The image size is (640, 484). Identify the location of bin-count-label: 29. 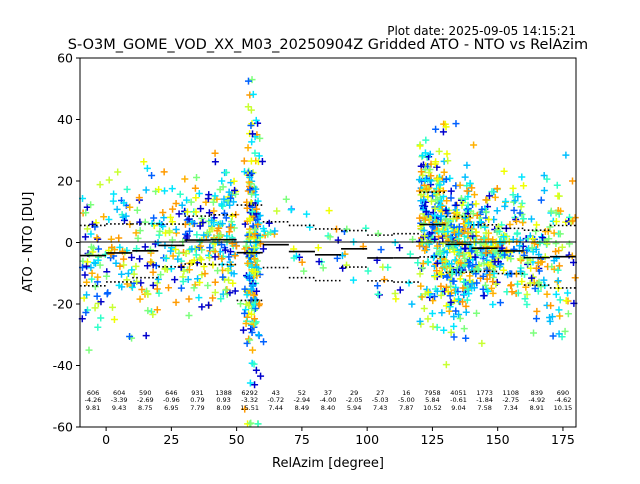
(354, 393).